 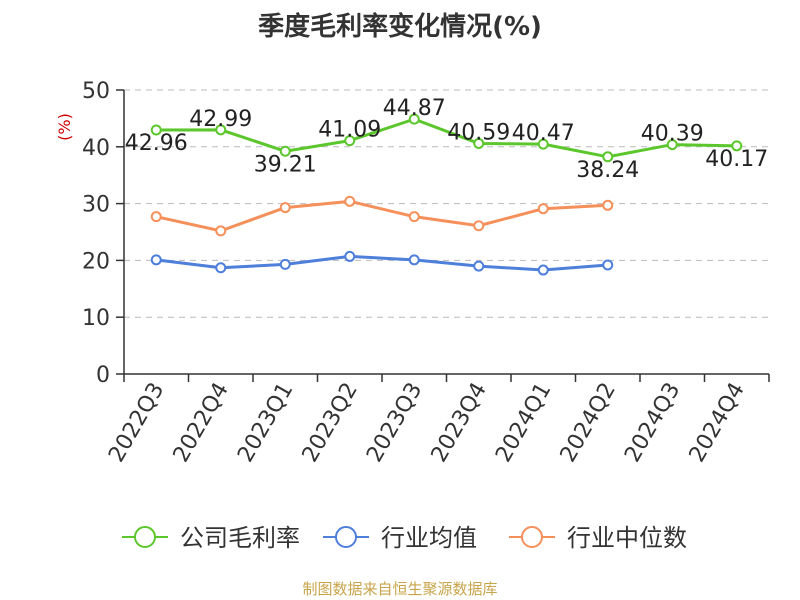 I want to click on source-note: 制图数据来自恒生聚源数据库, so click(x=400, y=589).